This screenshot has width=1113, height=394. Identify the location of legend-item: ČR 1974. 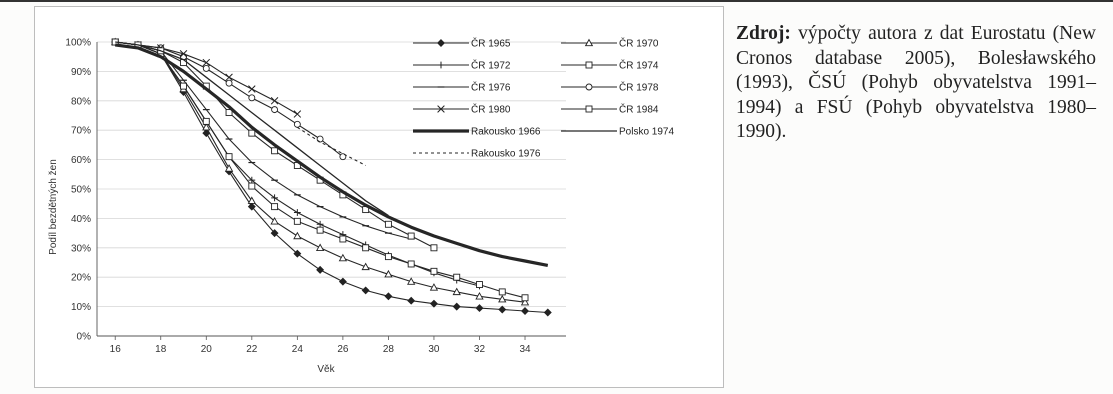
(610, 65).